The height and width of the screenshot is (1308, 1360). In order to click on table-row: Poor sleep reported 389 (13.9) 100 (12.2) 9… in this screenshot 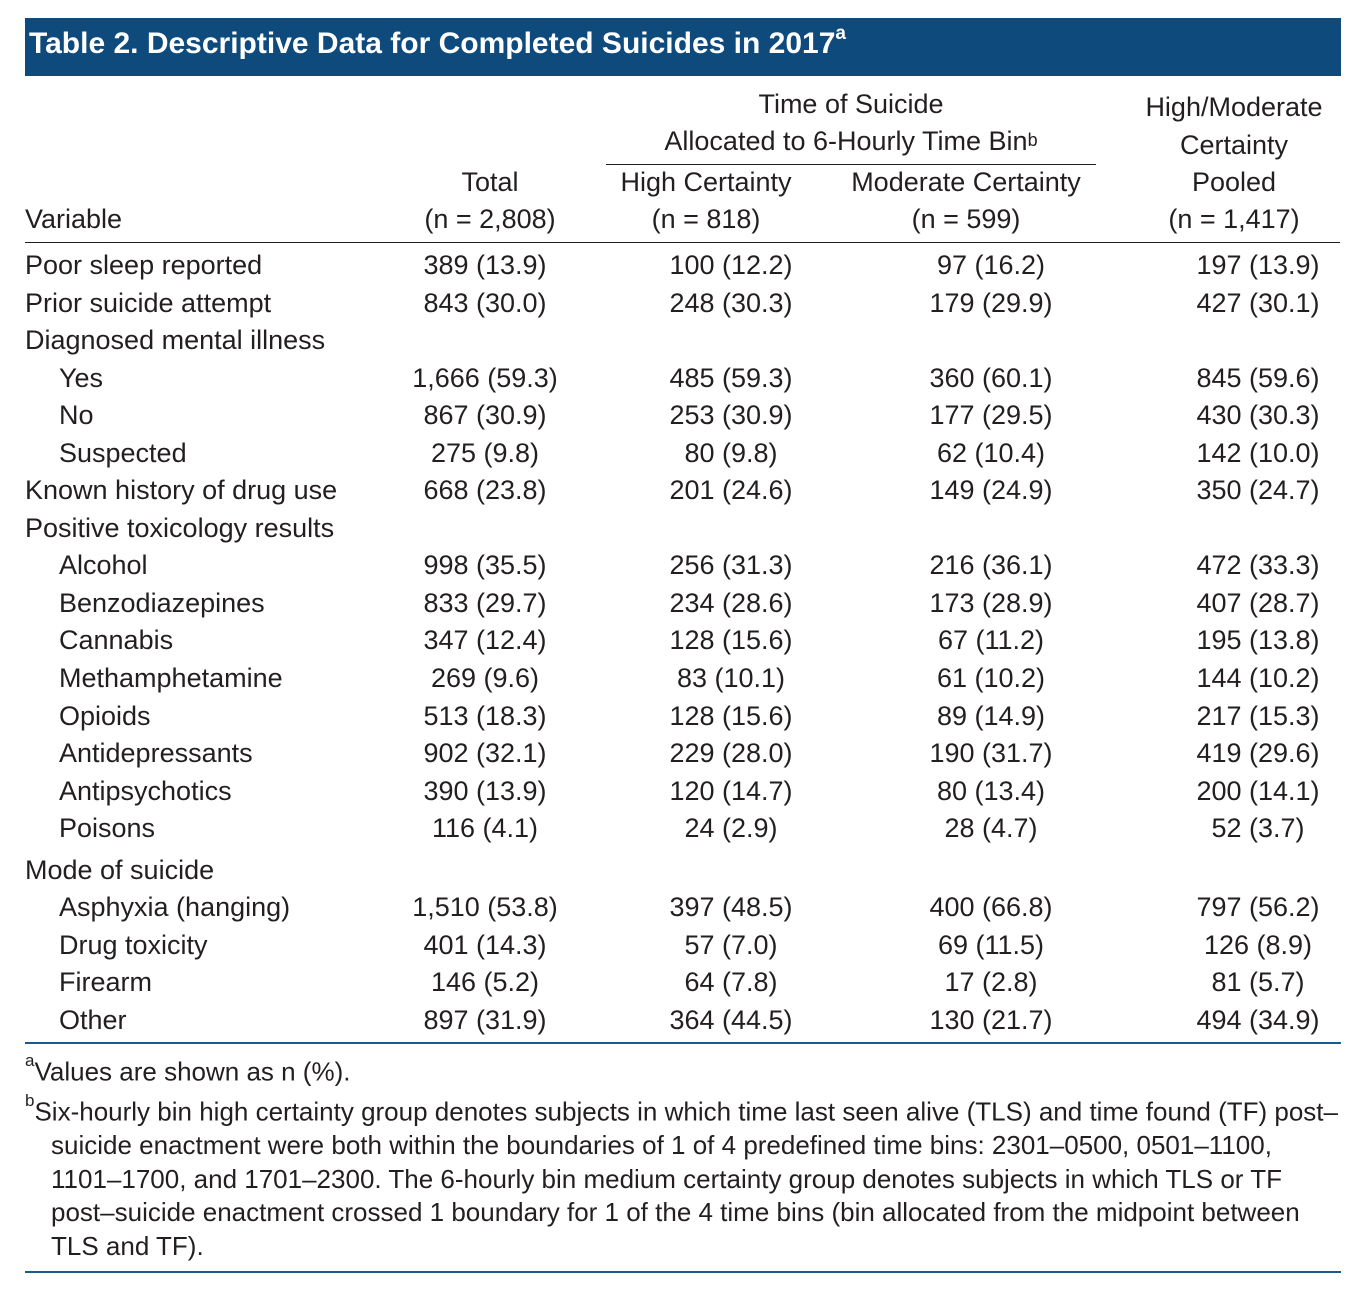, I will do `click(683, 266)`.